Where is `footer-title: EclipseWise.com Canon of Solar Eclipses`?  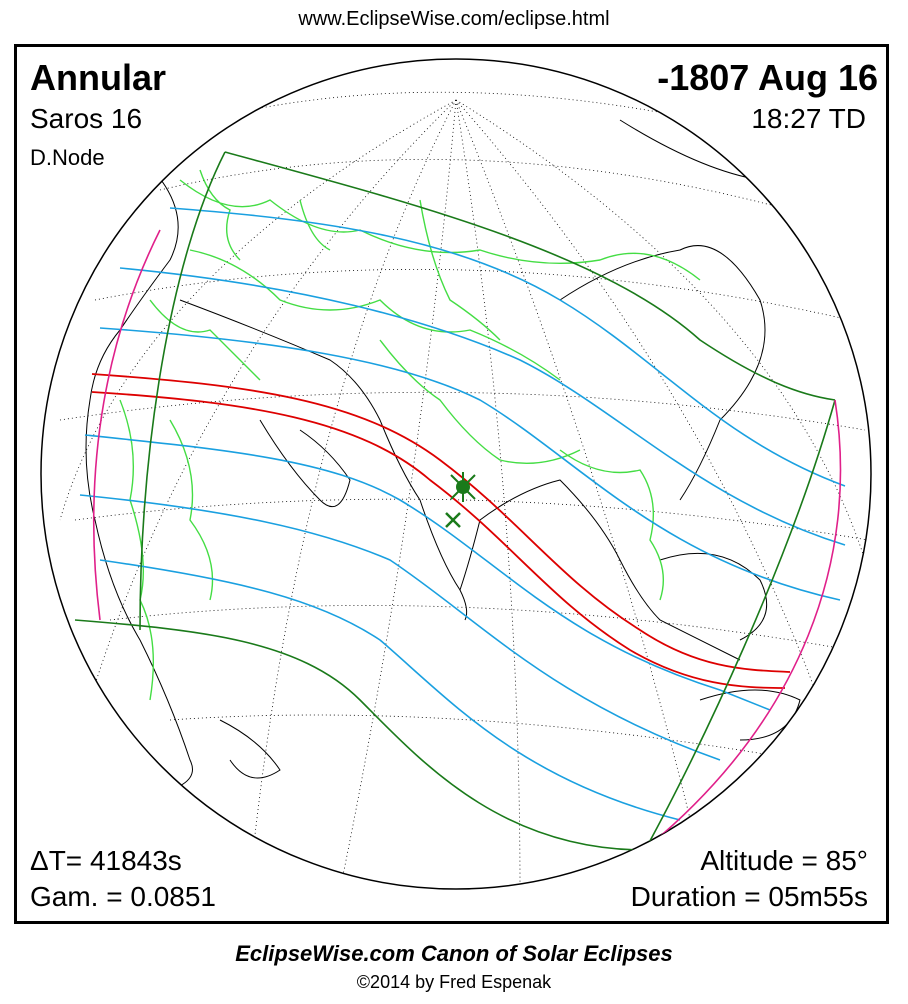
footer-title: EclipseWise.com Canon of Solar Eclipses is located at coordinates (454, 953).